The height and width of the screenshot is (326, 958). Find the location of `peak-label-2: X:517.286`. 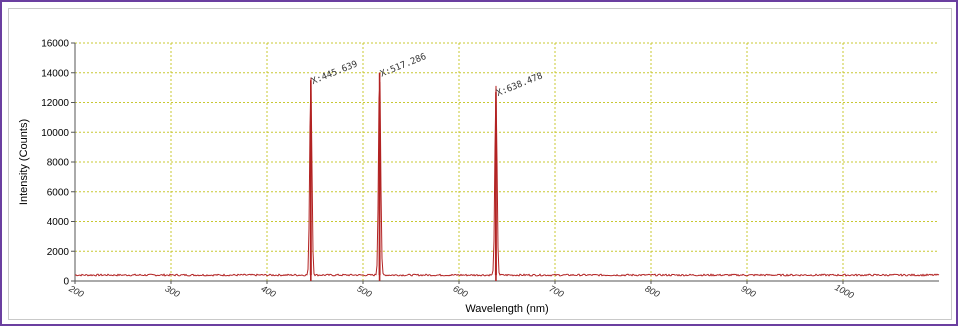

peak-label-2: X:517.286 is located at coordinates (403, 66).